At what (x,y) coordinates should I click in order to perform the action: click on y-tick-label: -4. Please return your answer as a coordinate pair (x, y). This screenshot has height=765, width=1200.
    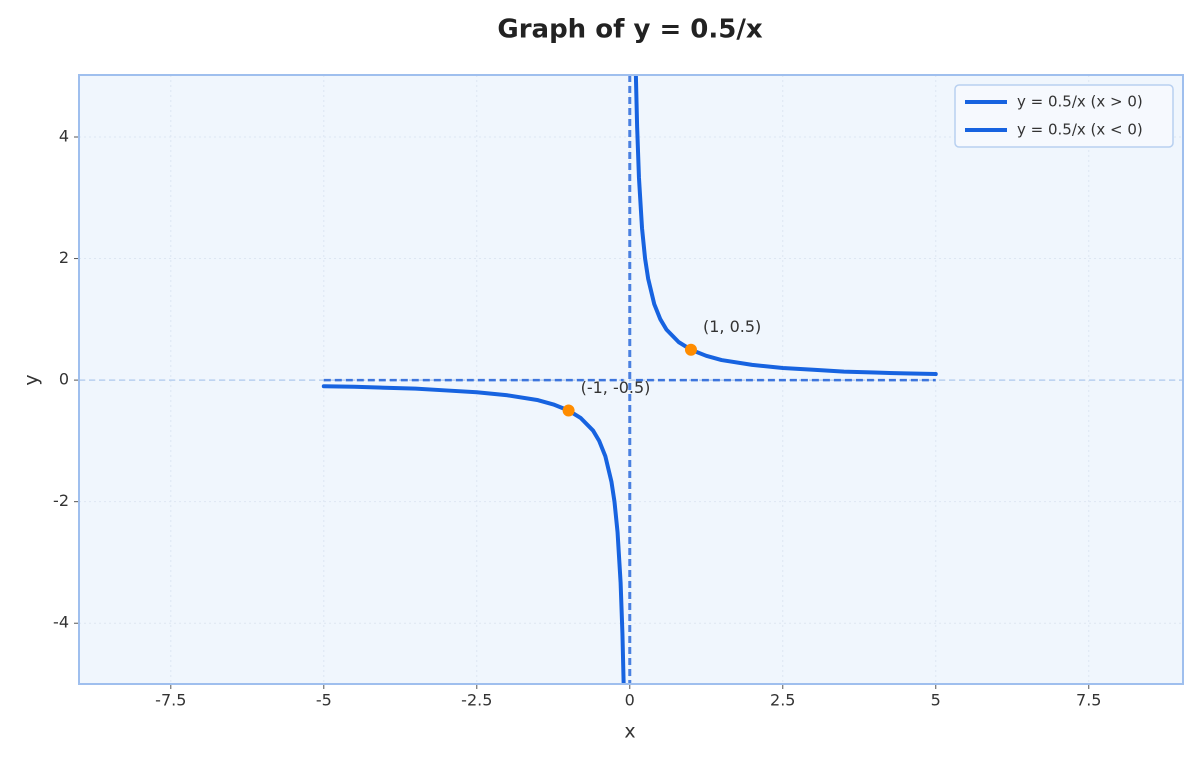
    Looking at the image, I should click on (61, 622).